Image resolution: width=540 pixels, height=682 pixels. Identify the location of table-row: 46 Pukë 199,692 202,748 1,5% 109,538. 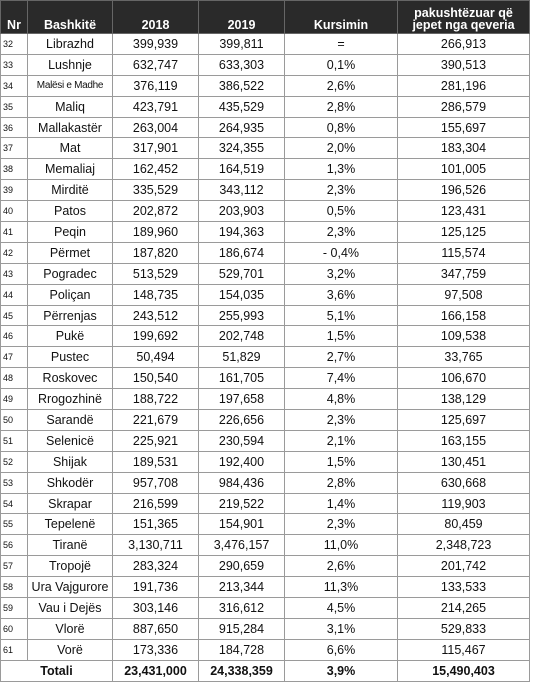
(265, 336).